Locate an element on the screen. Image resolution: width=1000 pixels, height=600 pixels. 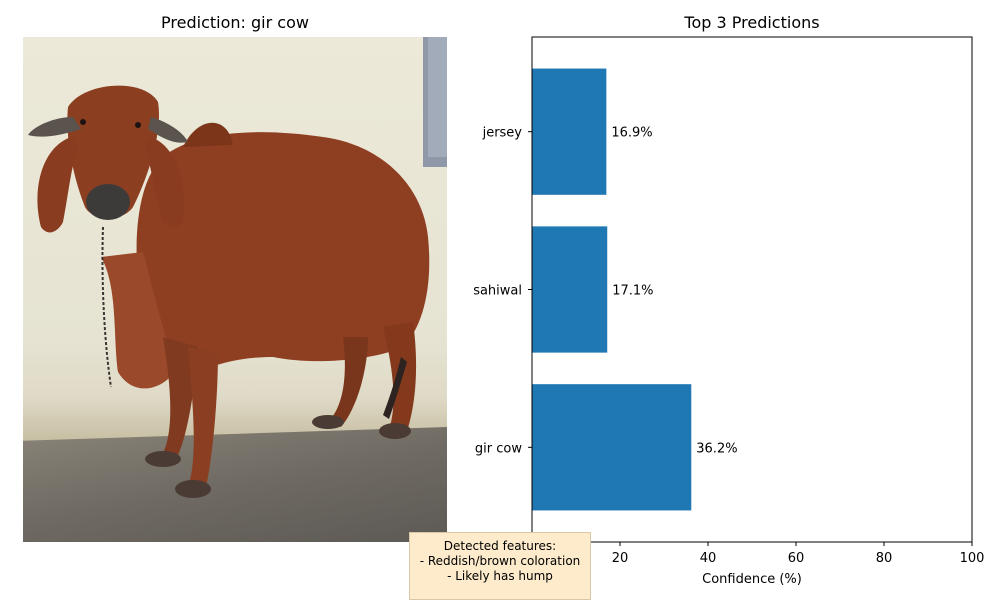
bar-sahiwal is located at coordinates (570, 289).